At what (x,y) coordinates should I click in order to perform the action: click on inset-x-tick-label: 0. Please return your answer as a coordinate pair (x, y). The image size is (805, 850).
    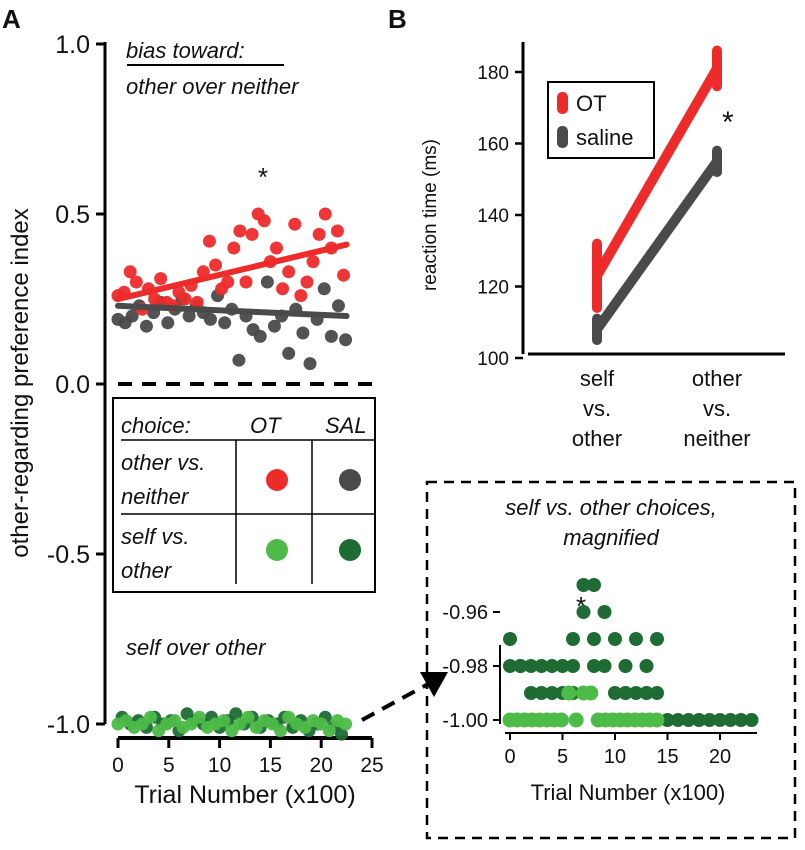
    Looking at the image, I should click on (509, 757).